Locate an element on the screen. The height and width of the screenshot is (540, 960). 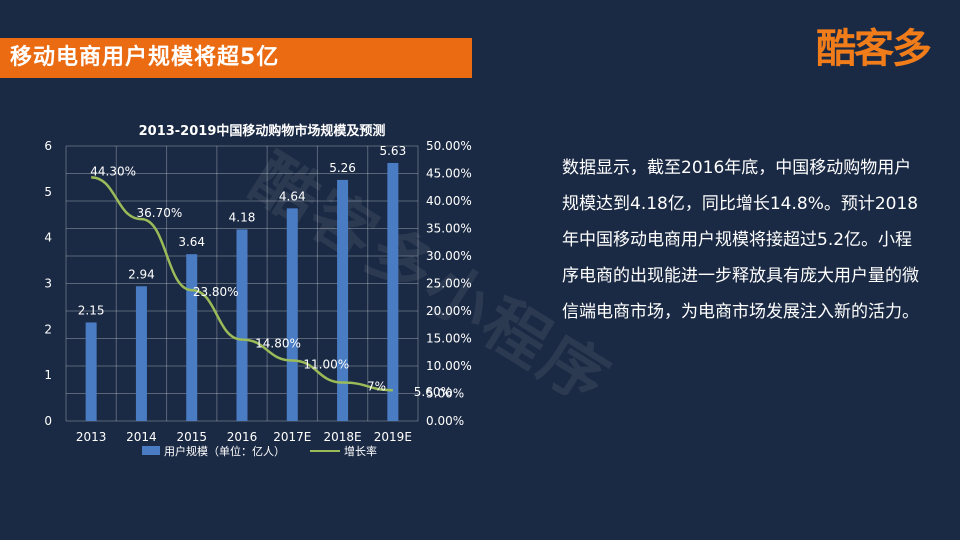
y-left-tick-label: 3 is located at coordinates (48, 284).